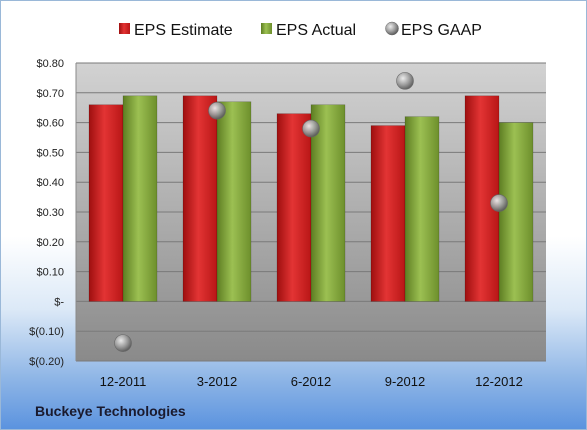 This screenshot has width=587, height=430. Describe the element at coordinates (50, 94) in the screenshot. I see `y-tick-label: $0.70` at that location.